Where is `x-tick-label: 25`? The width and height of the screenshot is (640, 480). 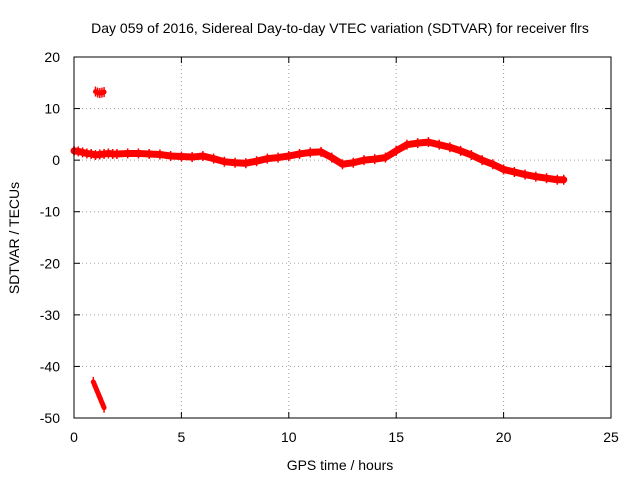 x-tick-label: 25 is located at coordinates (611, 437).